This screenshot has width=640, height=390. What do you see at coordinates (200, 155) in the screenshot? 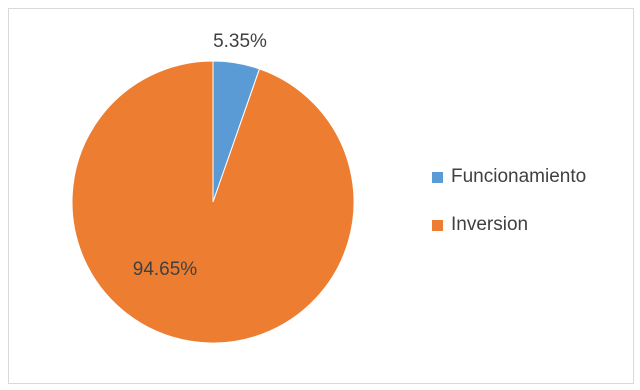
I see `pie-data-labels: 5.35% 94.65%` at bounding box center [200, 155].